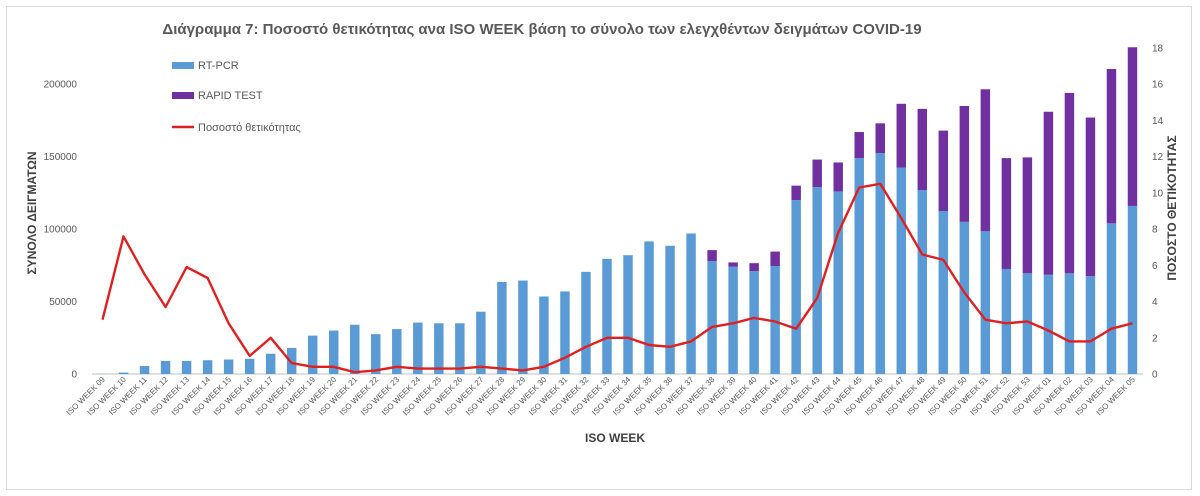 The height and width of the screenshot is (496, 1200). I want to click on legend-swatch-rapid-test, so click(183, 95).